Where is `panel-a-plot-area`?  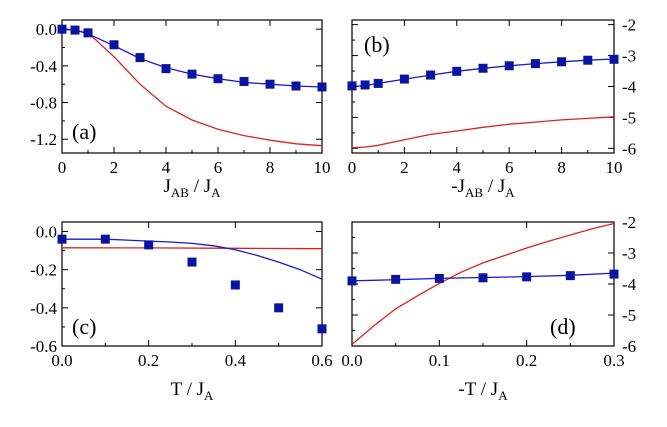
panel-a-plot-area is located at coordinates (192, 87).